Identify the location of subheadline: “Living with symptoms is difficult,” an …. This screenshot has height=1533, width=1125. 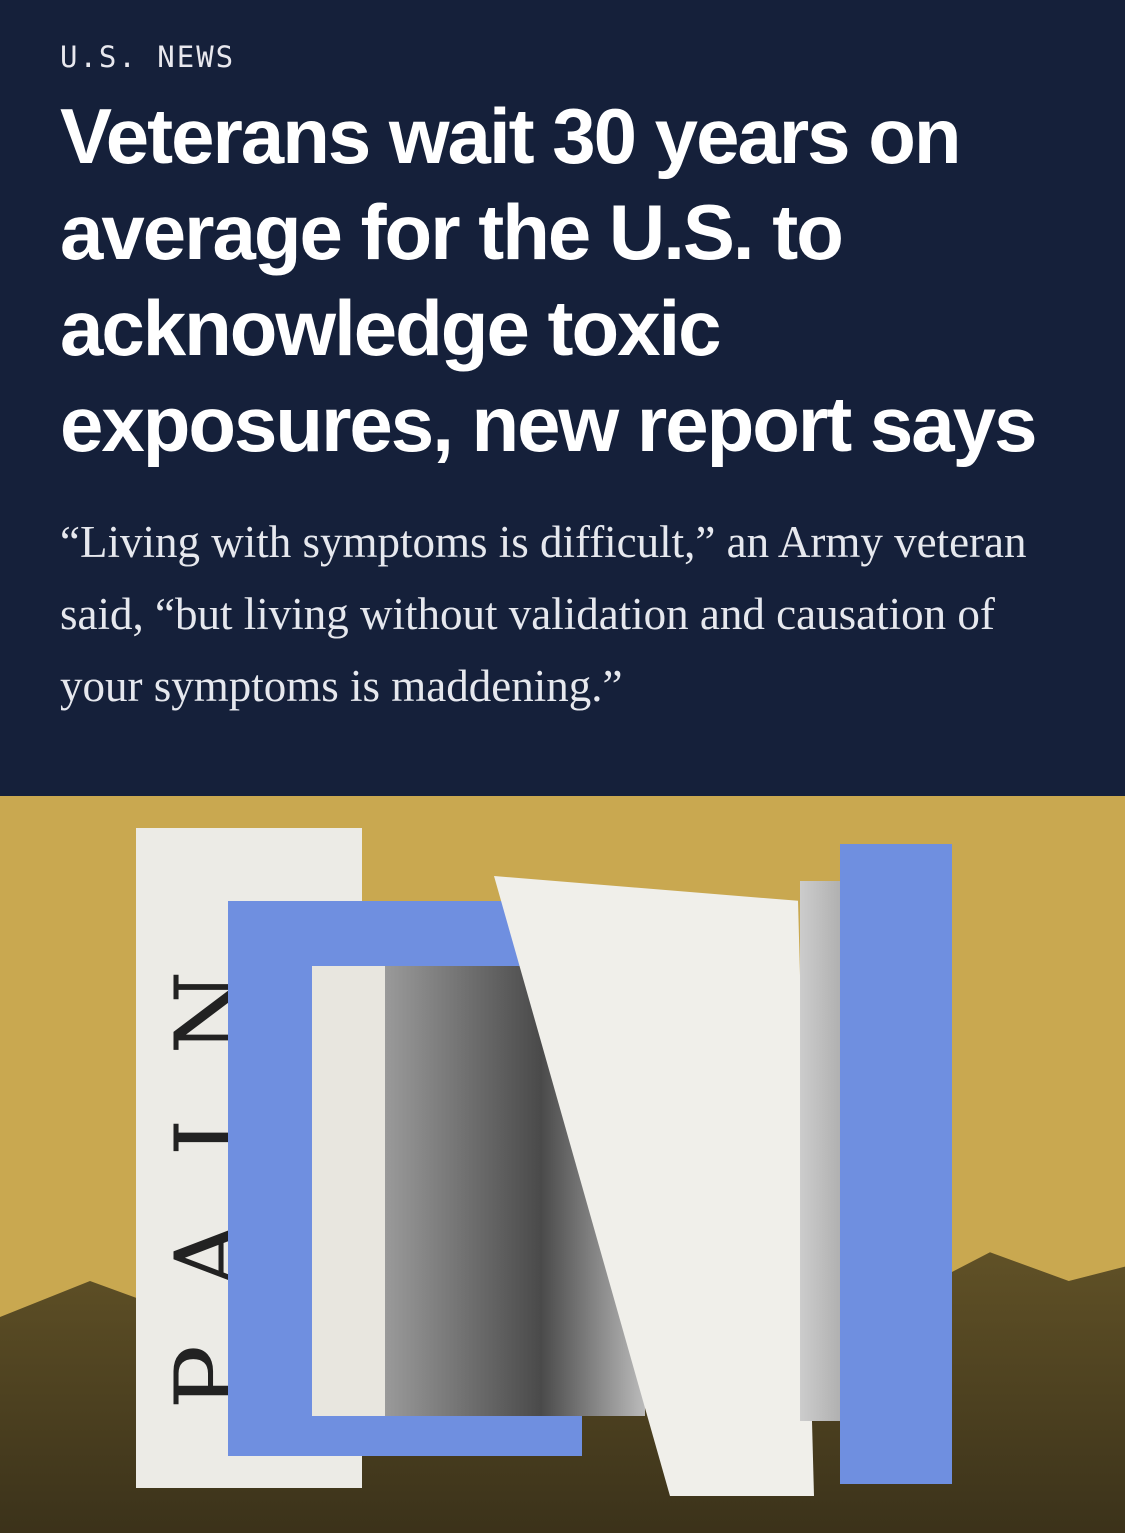
(543, 614).